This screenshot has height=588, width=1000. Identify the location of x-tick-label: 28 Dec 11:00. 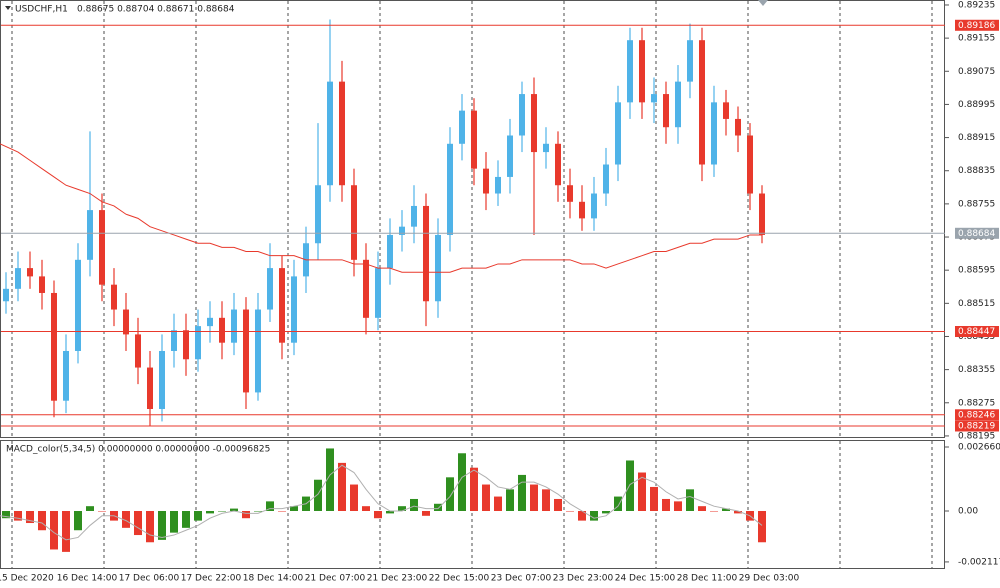
(707, 579).